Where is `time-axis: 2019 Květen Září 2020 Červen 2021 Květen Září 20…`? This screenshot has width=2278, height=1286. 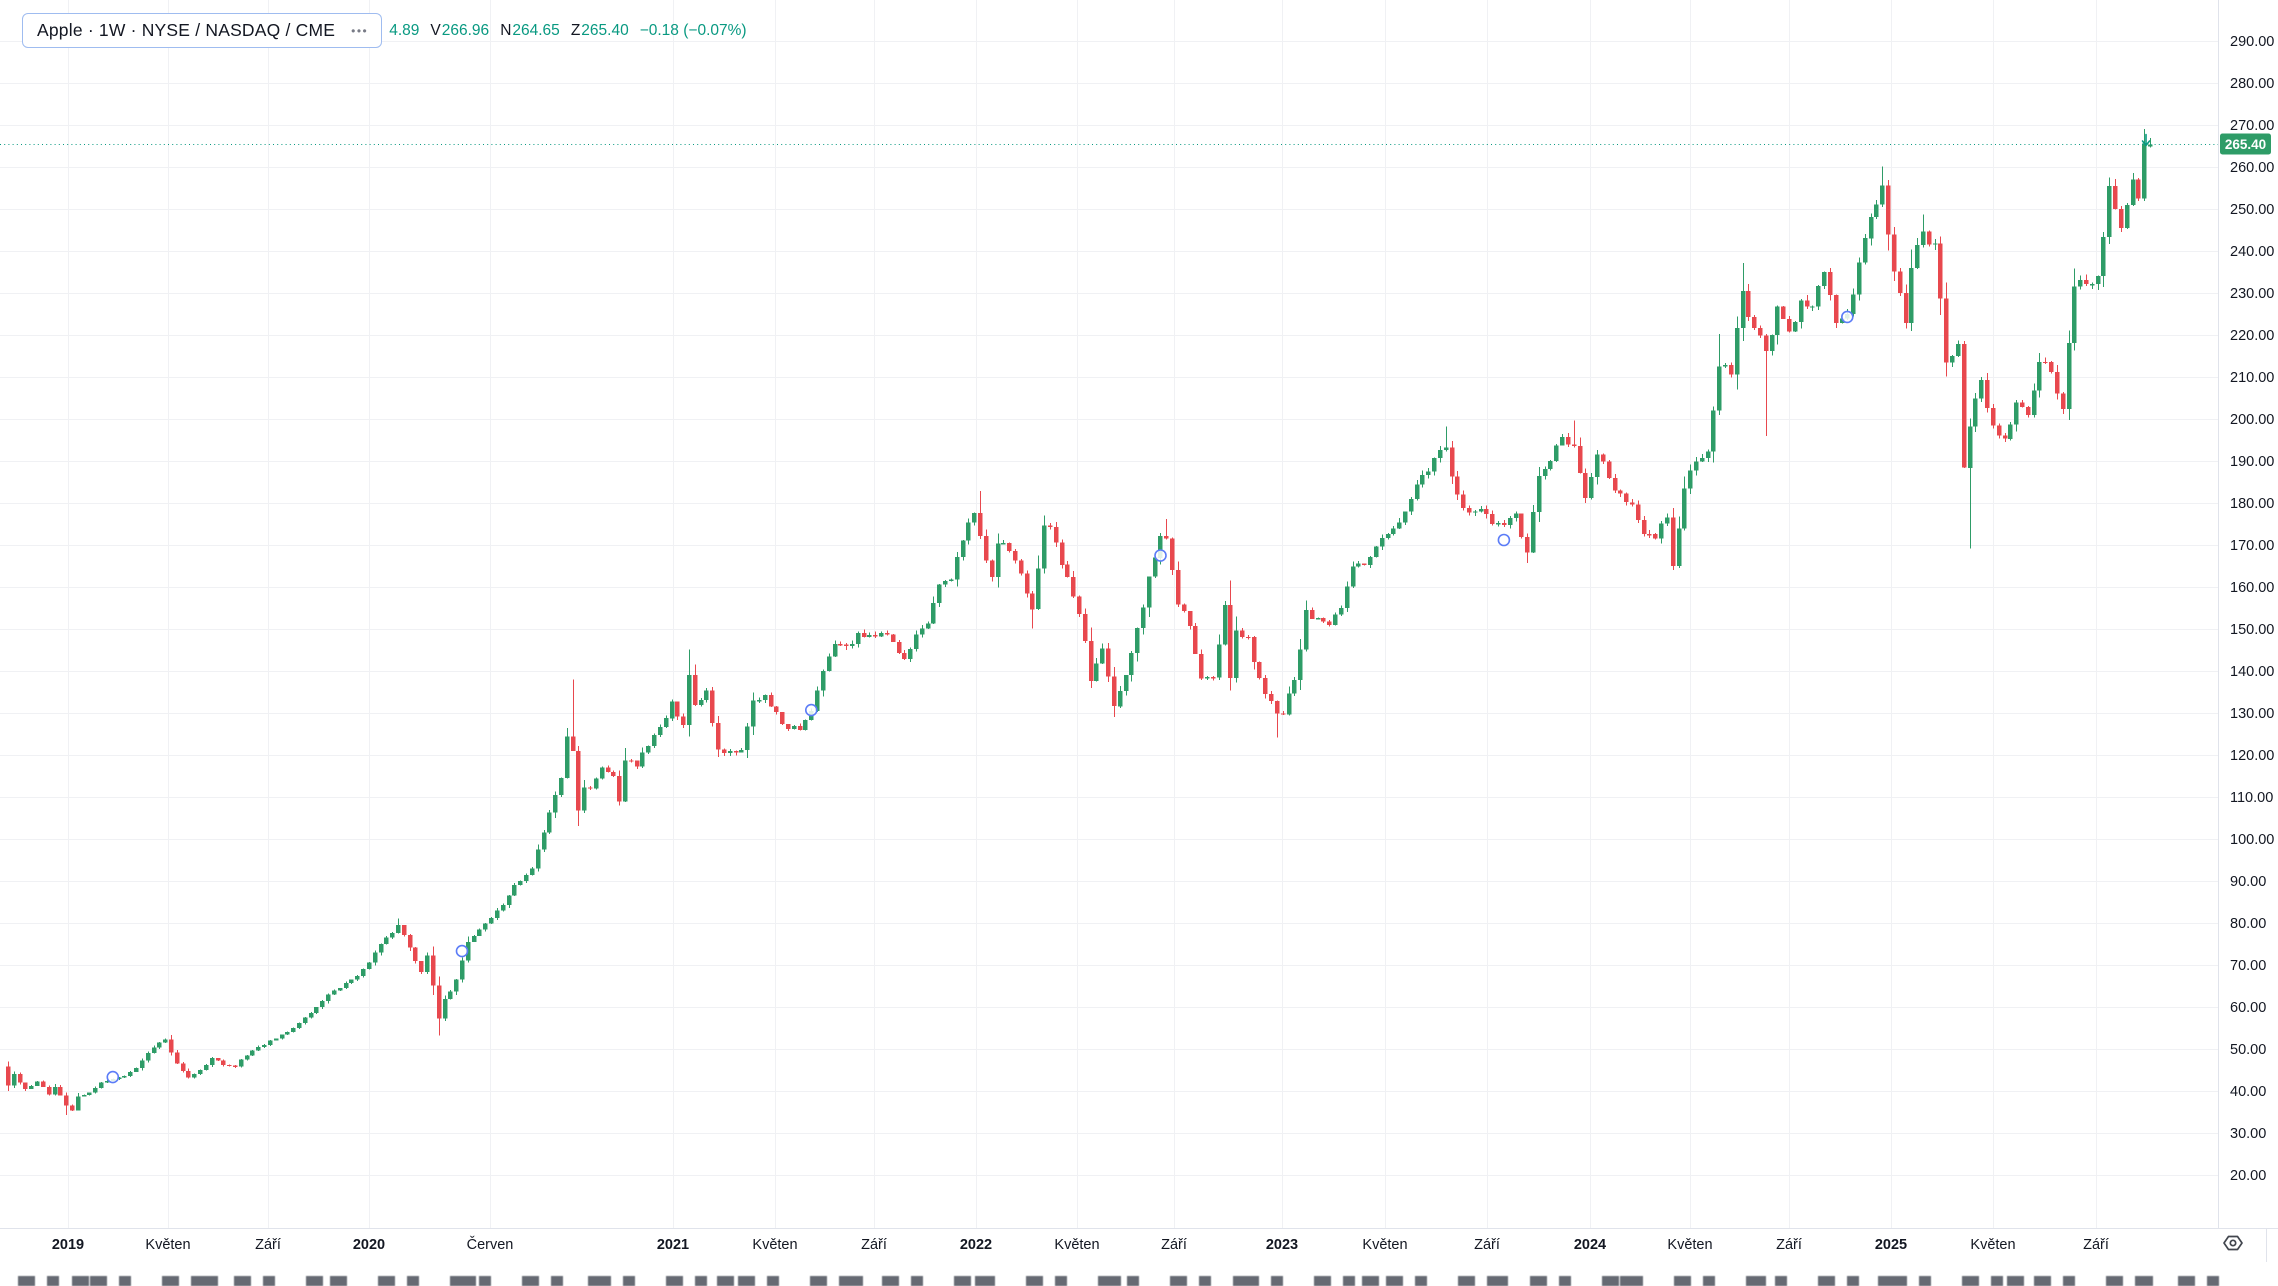 time-axis: 2019 Květen Září 2020 Červen 2021 Květen Září 20… is located at coordinates (1080, 1244).